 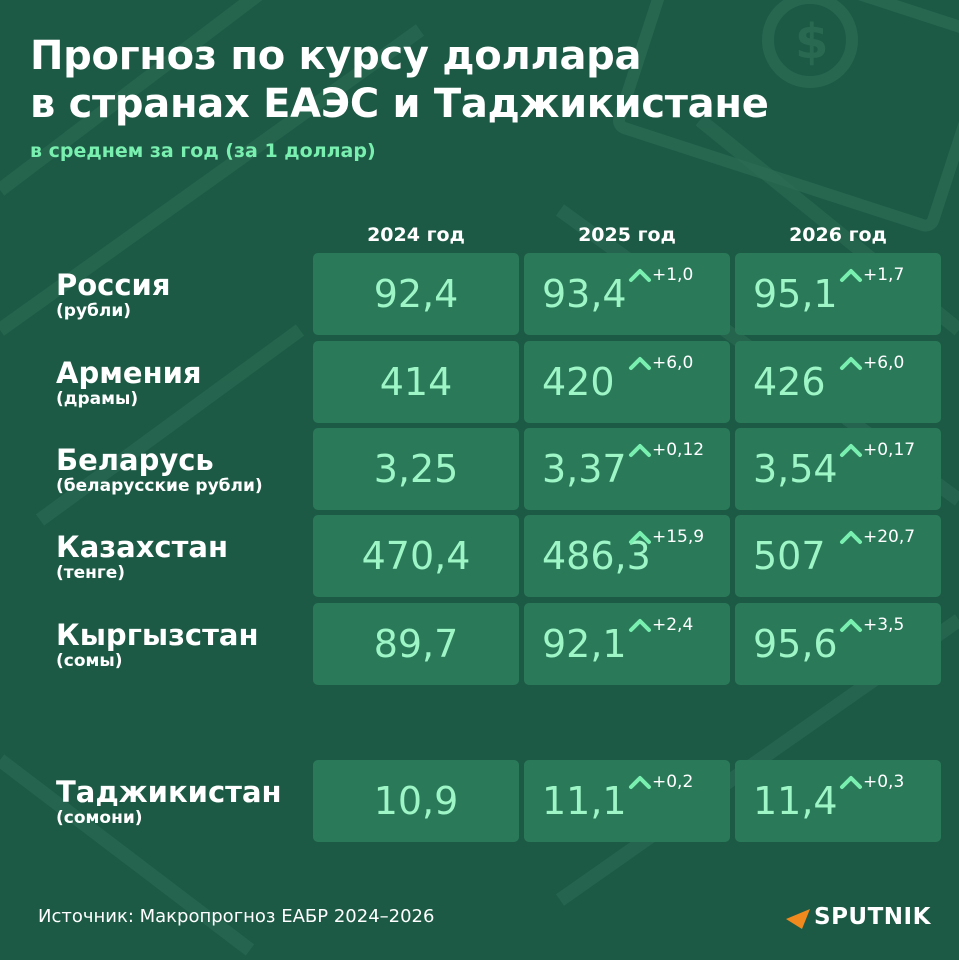 I want to click on country-name: Таджикистан, so click(x=169, y=792).